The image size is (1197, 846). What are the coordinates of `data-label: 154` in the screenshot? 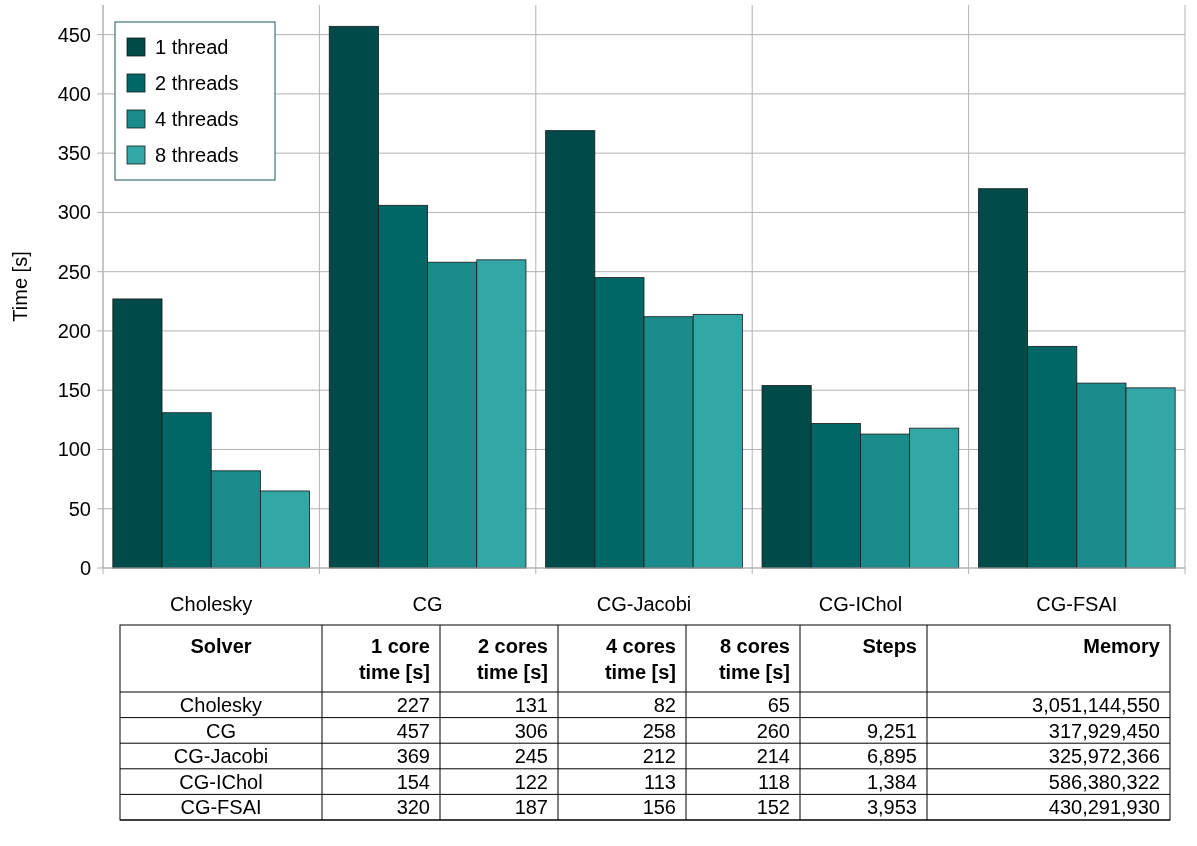 It's located at (413, 781).